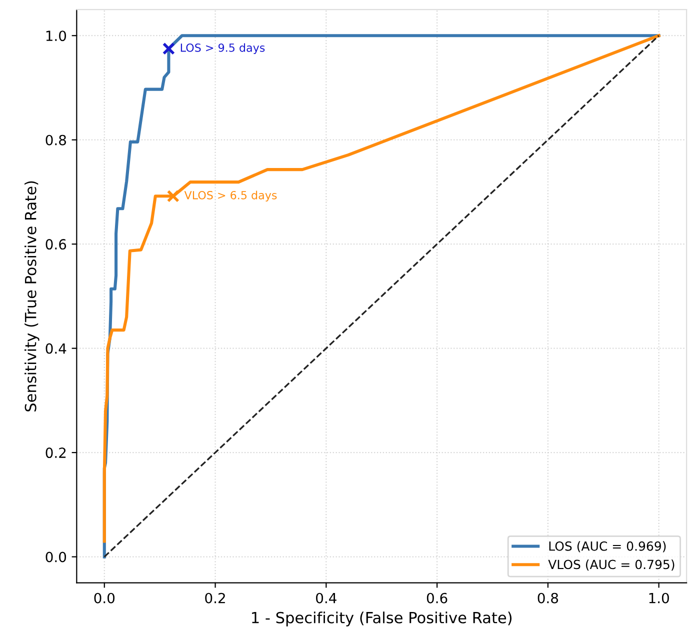 This screenshot has height=637, width=697. Describe the element at coordinates (659, 598) in the screenshot. I see `x-tick-label: 1.0` at that location.